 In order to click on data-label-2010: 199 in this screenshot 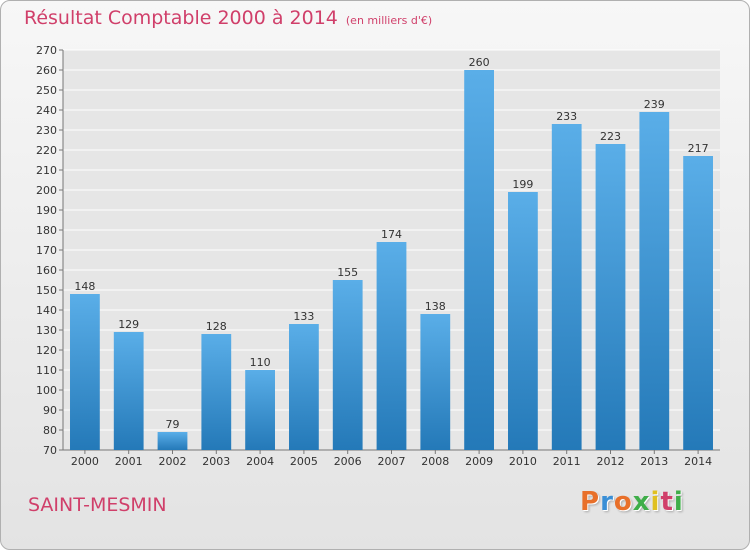, I will do `click(522, 184)`.